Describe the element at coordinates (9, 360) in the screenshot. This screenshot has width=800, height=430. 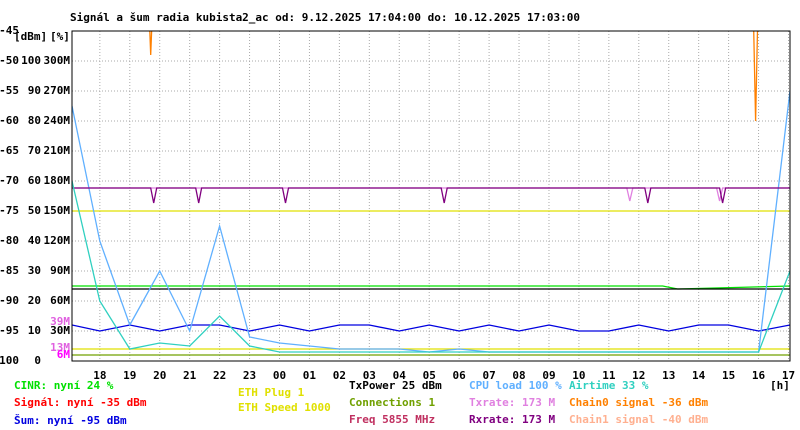
I see `y-tick-label: -100` at that location.